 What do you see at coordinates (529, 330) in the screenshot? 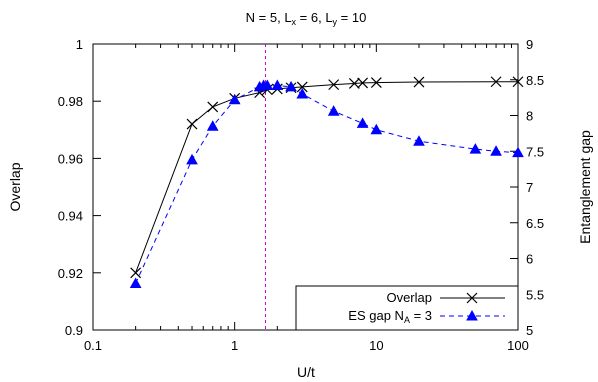
I see `y-right-tick-label: 5` at bounding box center [529, 330].